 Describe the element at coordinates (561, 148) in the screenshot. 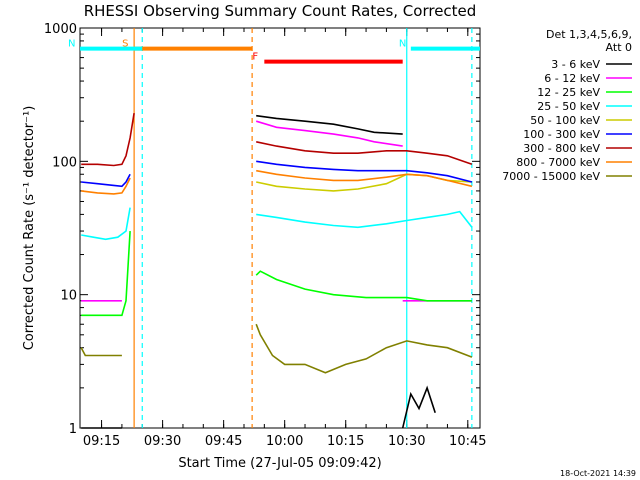

I see `legend-label: 300 - 800 keV` at that location.